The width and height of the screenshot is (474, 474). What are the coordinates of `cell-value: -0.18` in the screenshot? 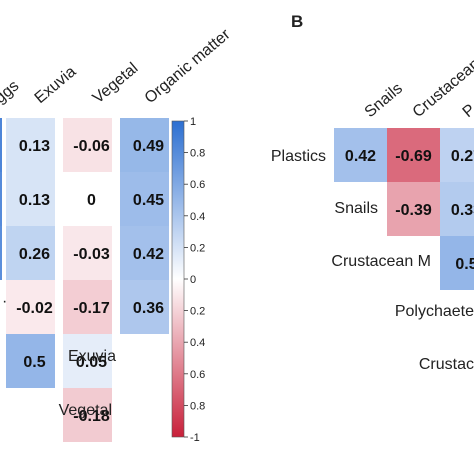 It's located at (91, 416).